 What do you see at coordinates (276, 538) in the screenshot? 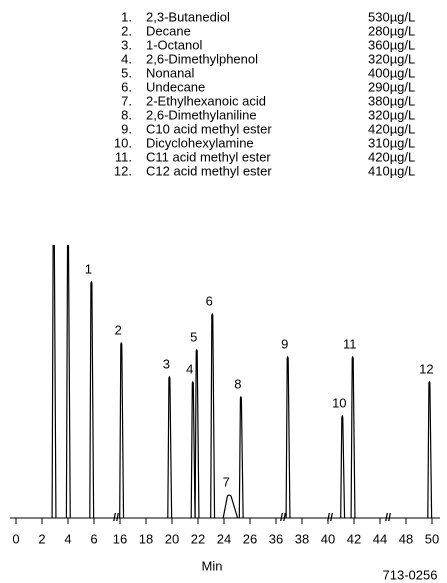
I see `x-tick-label: 36` at bounding box center [276, 538].